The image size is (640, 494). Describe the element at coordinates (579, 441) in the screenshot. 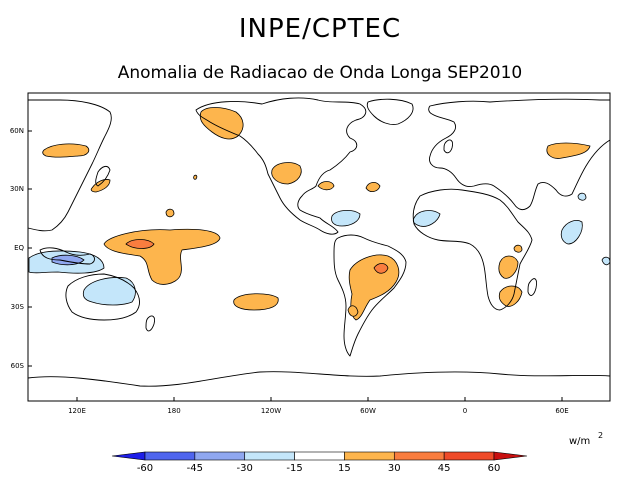

I see `unit-label: w/m` at that location.